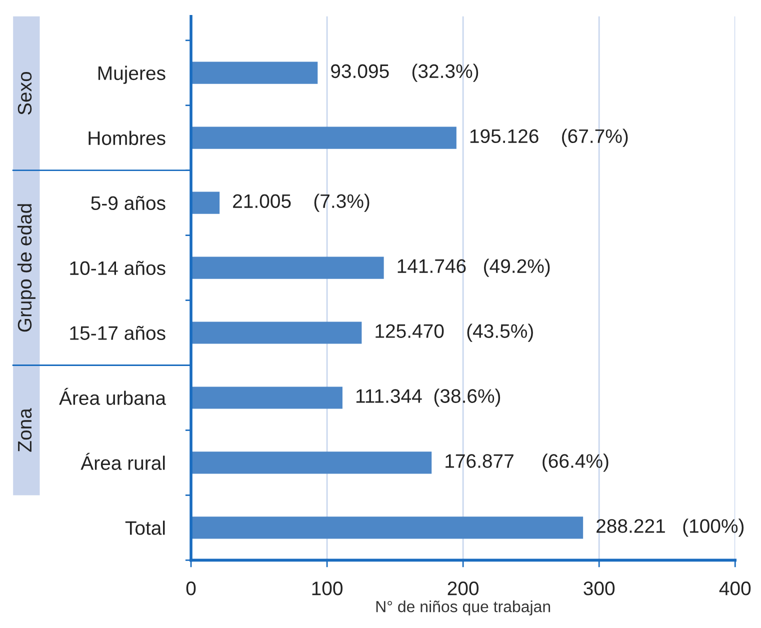 The width and height of the screenshot is (761, 628). What do you see at coordinates (735, 589) in the screenshot?
I see `x-tick-label: 400` at bounding box center [735, 589].